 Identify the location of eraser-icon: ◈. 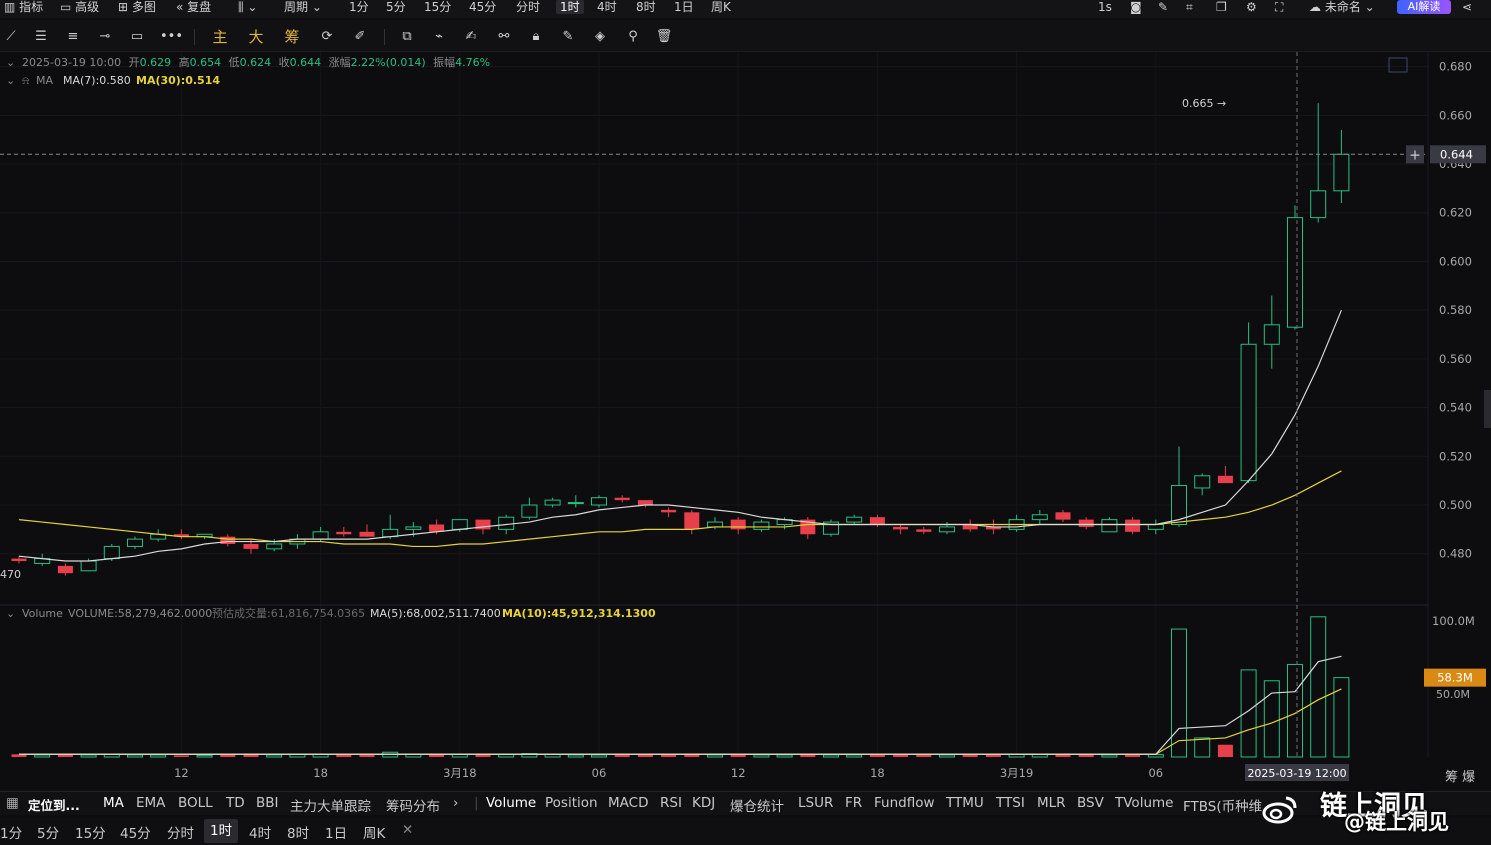
(600, 36).